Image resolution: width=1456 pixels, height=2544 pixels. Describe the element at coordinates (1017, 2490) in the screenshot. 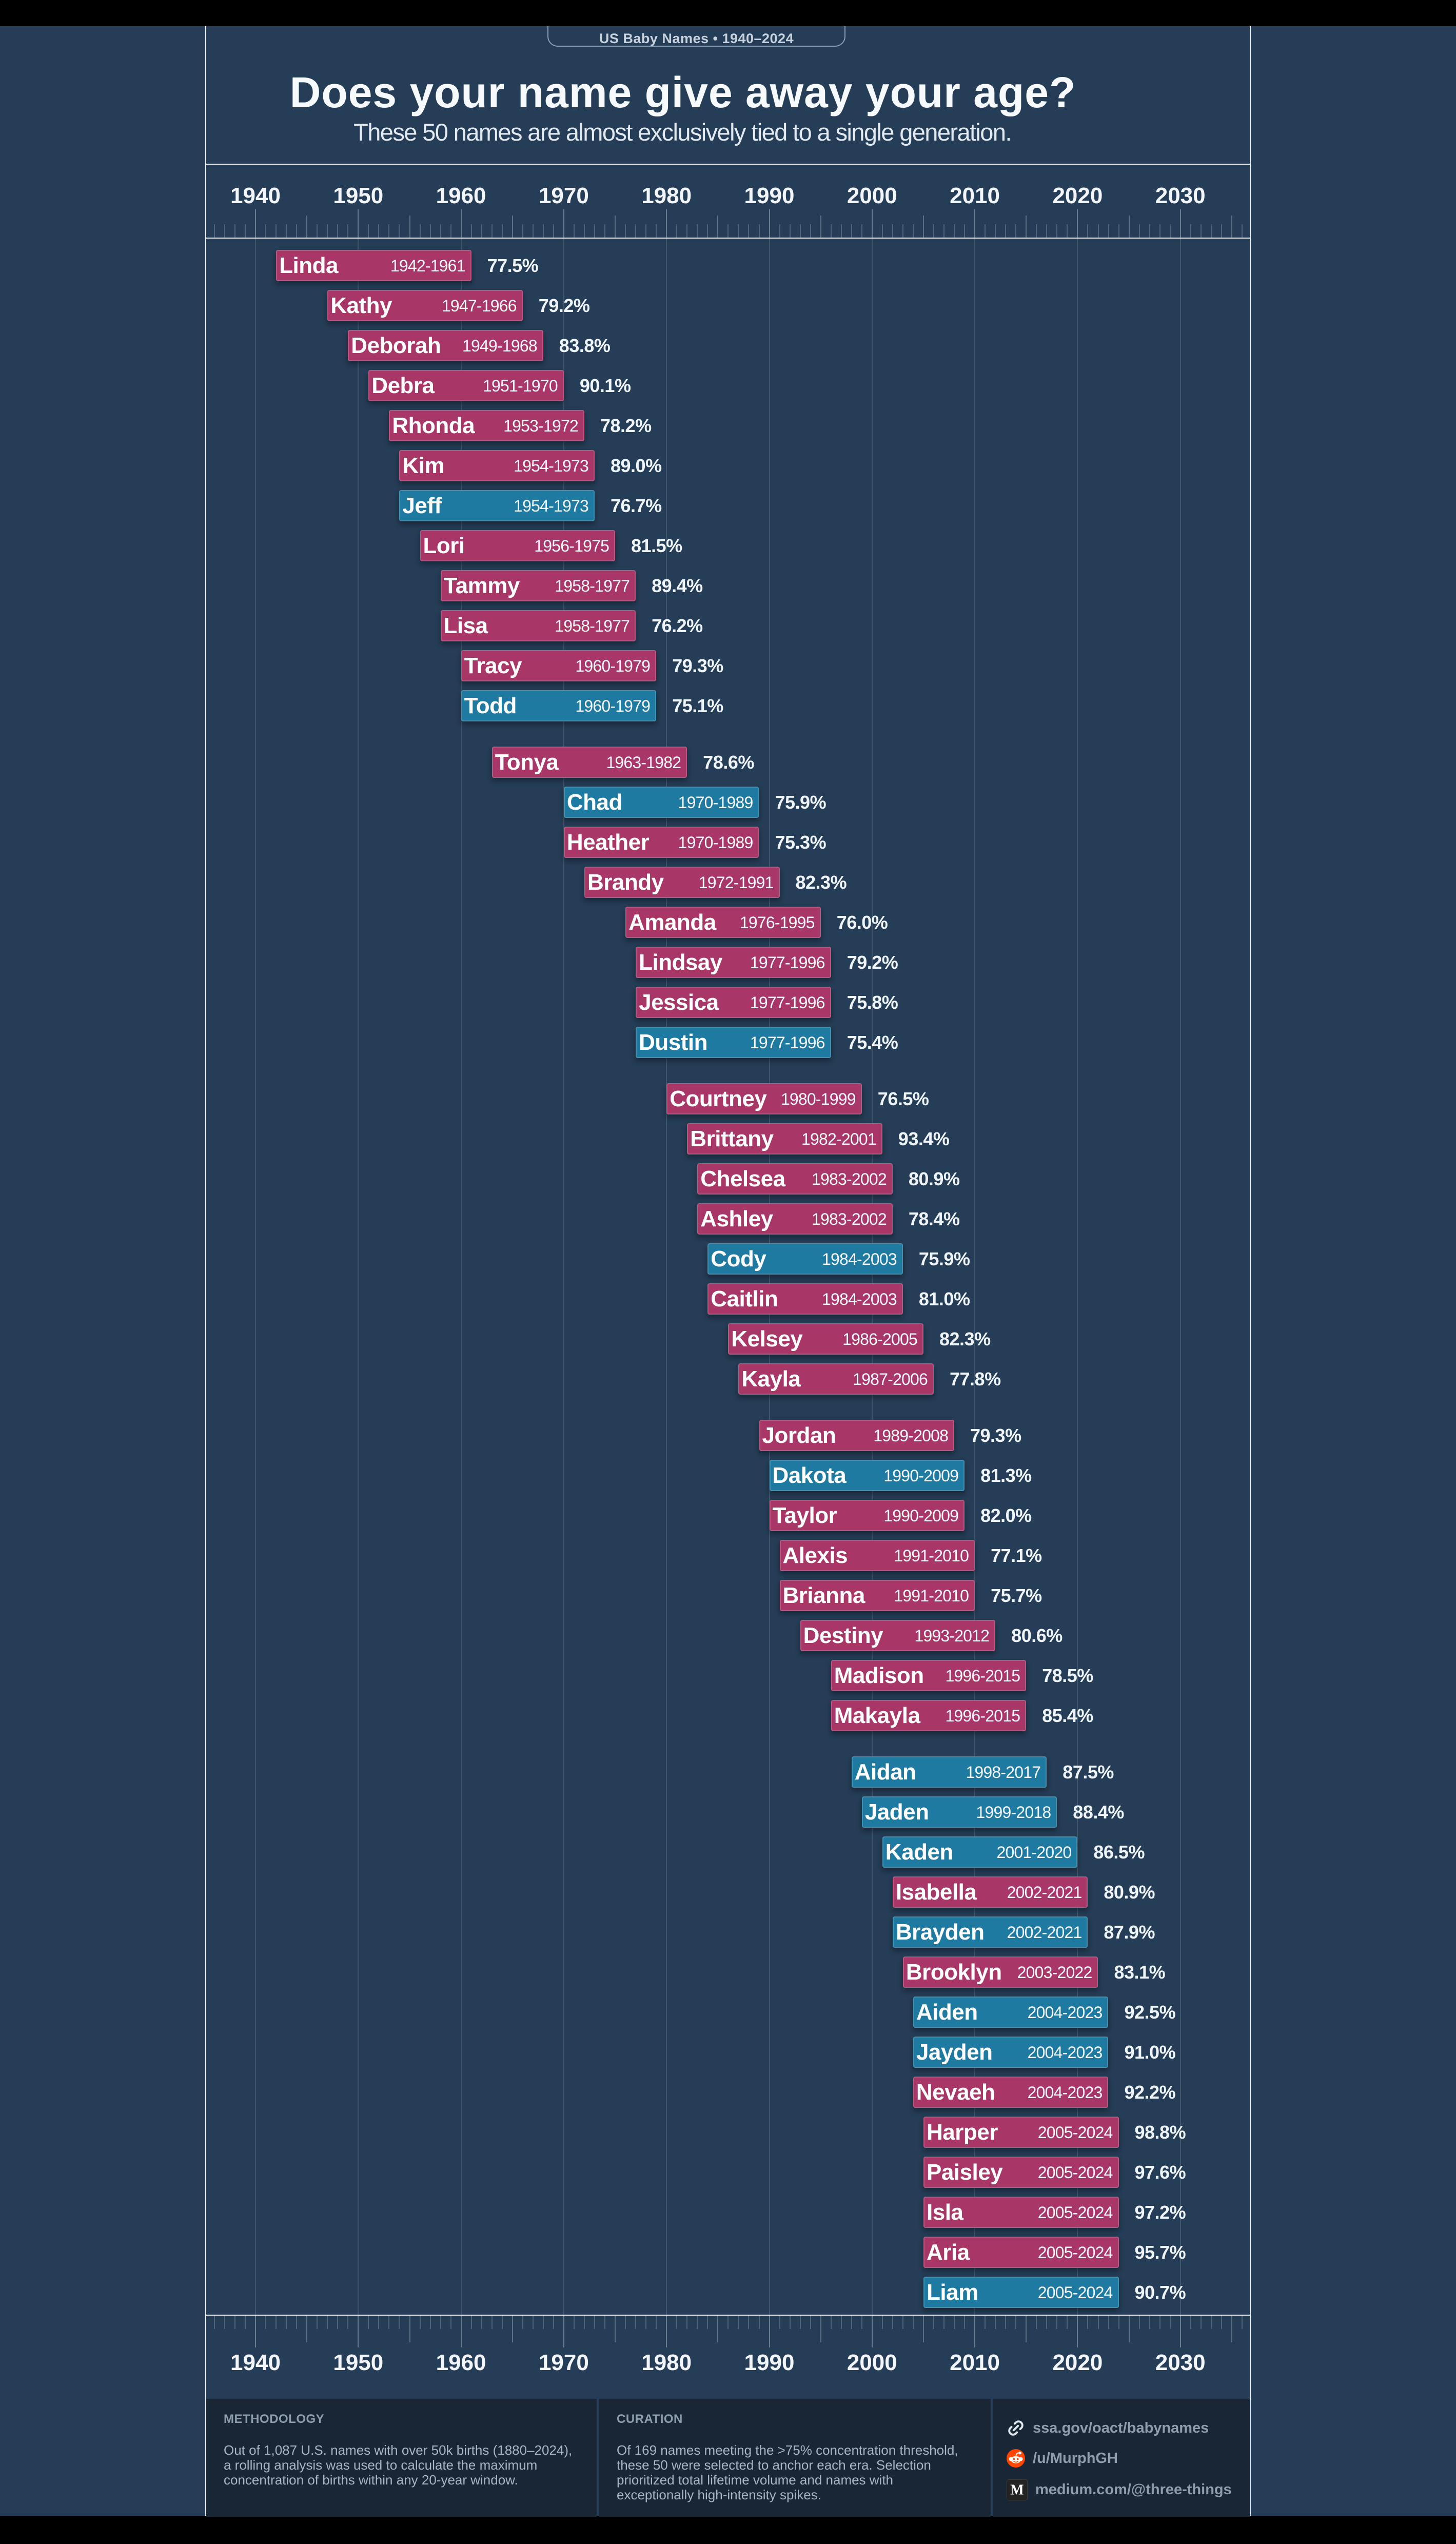

I see `svg-text: M` at that location.